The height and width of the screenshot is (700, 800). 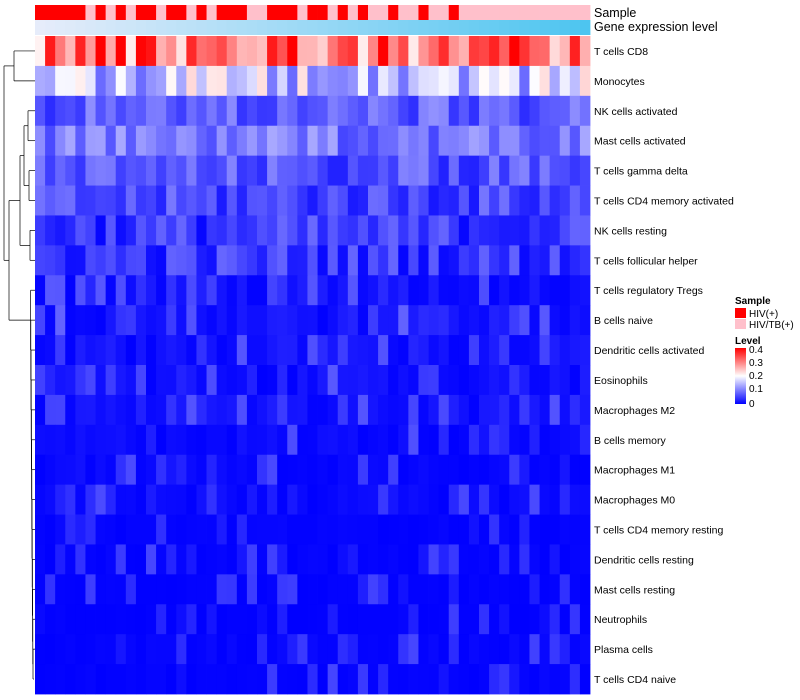 I want to click on legend-label-hiv: HIV(+), so click(x=763, y=314).